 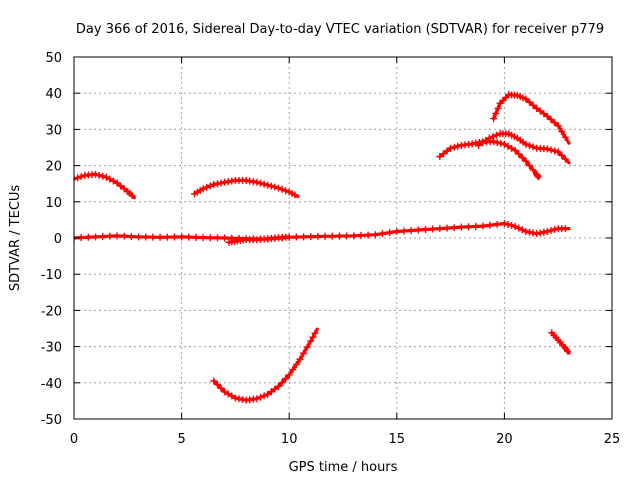 I want to click on y-tick-label: 20, so click(x=53, y=167).